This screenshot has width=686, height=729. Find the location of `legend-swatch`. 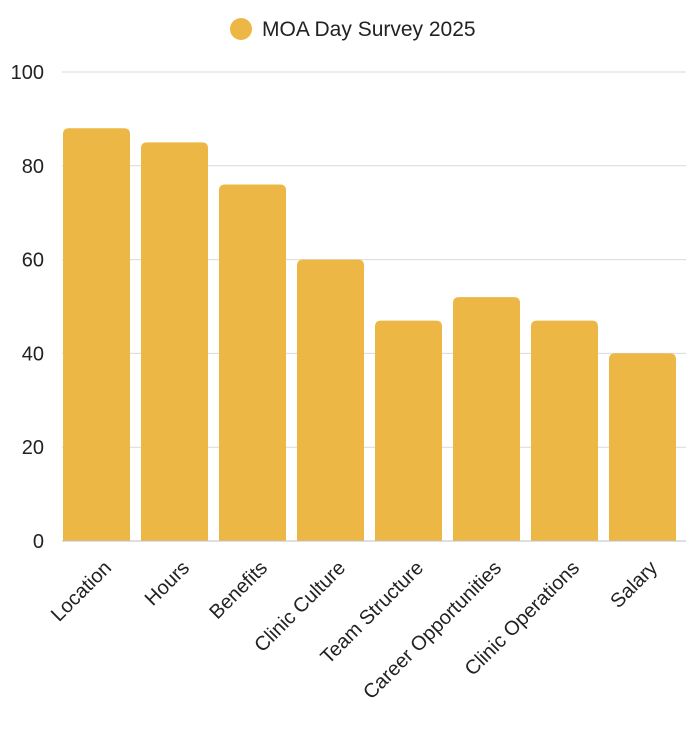

legend-swatch is located at coordinates (241, 29).